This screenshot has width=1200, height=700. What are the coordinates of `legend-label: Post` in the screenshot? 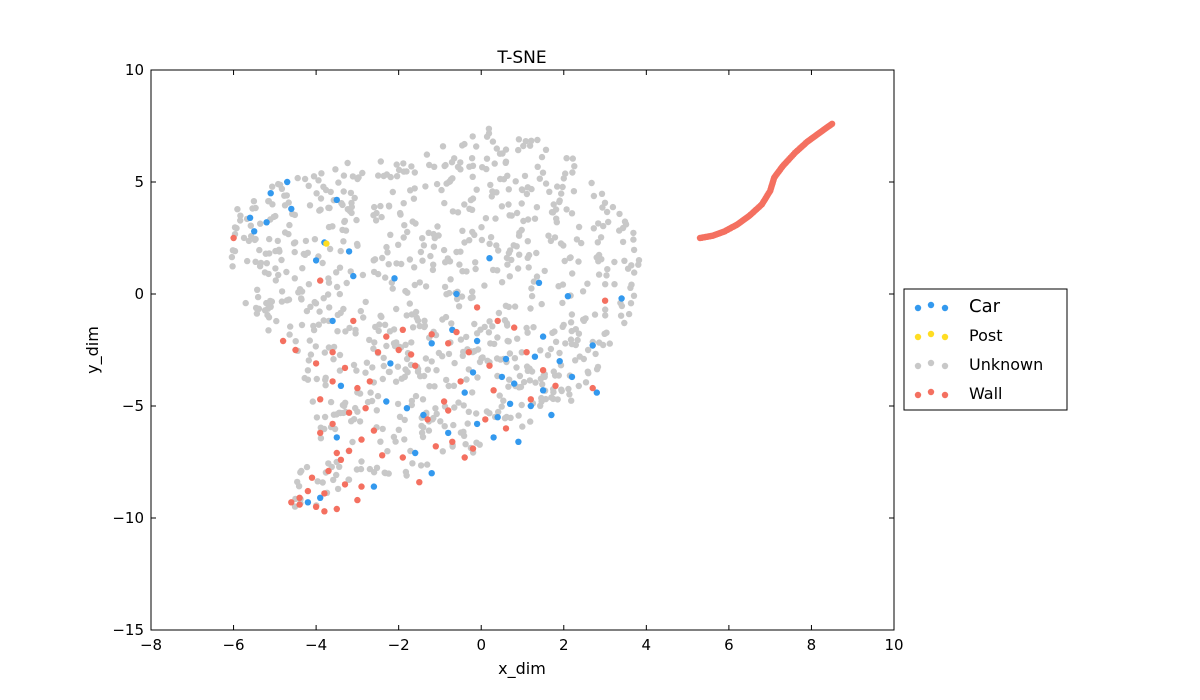 It's located at (985, 335).